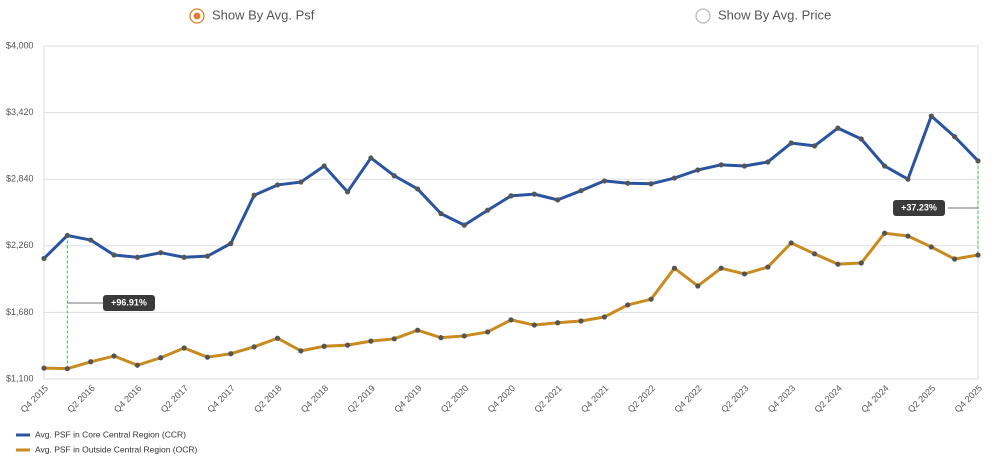 This screenshot has height=462, width=1000. Describe the element at coordinates (20, 179) in the screenshot. I see `y-tick-label: $2,840` at that location.